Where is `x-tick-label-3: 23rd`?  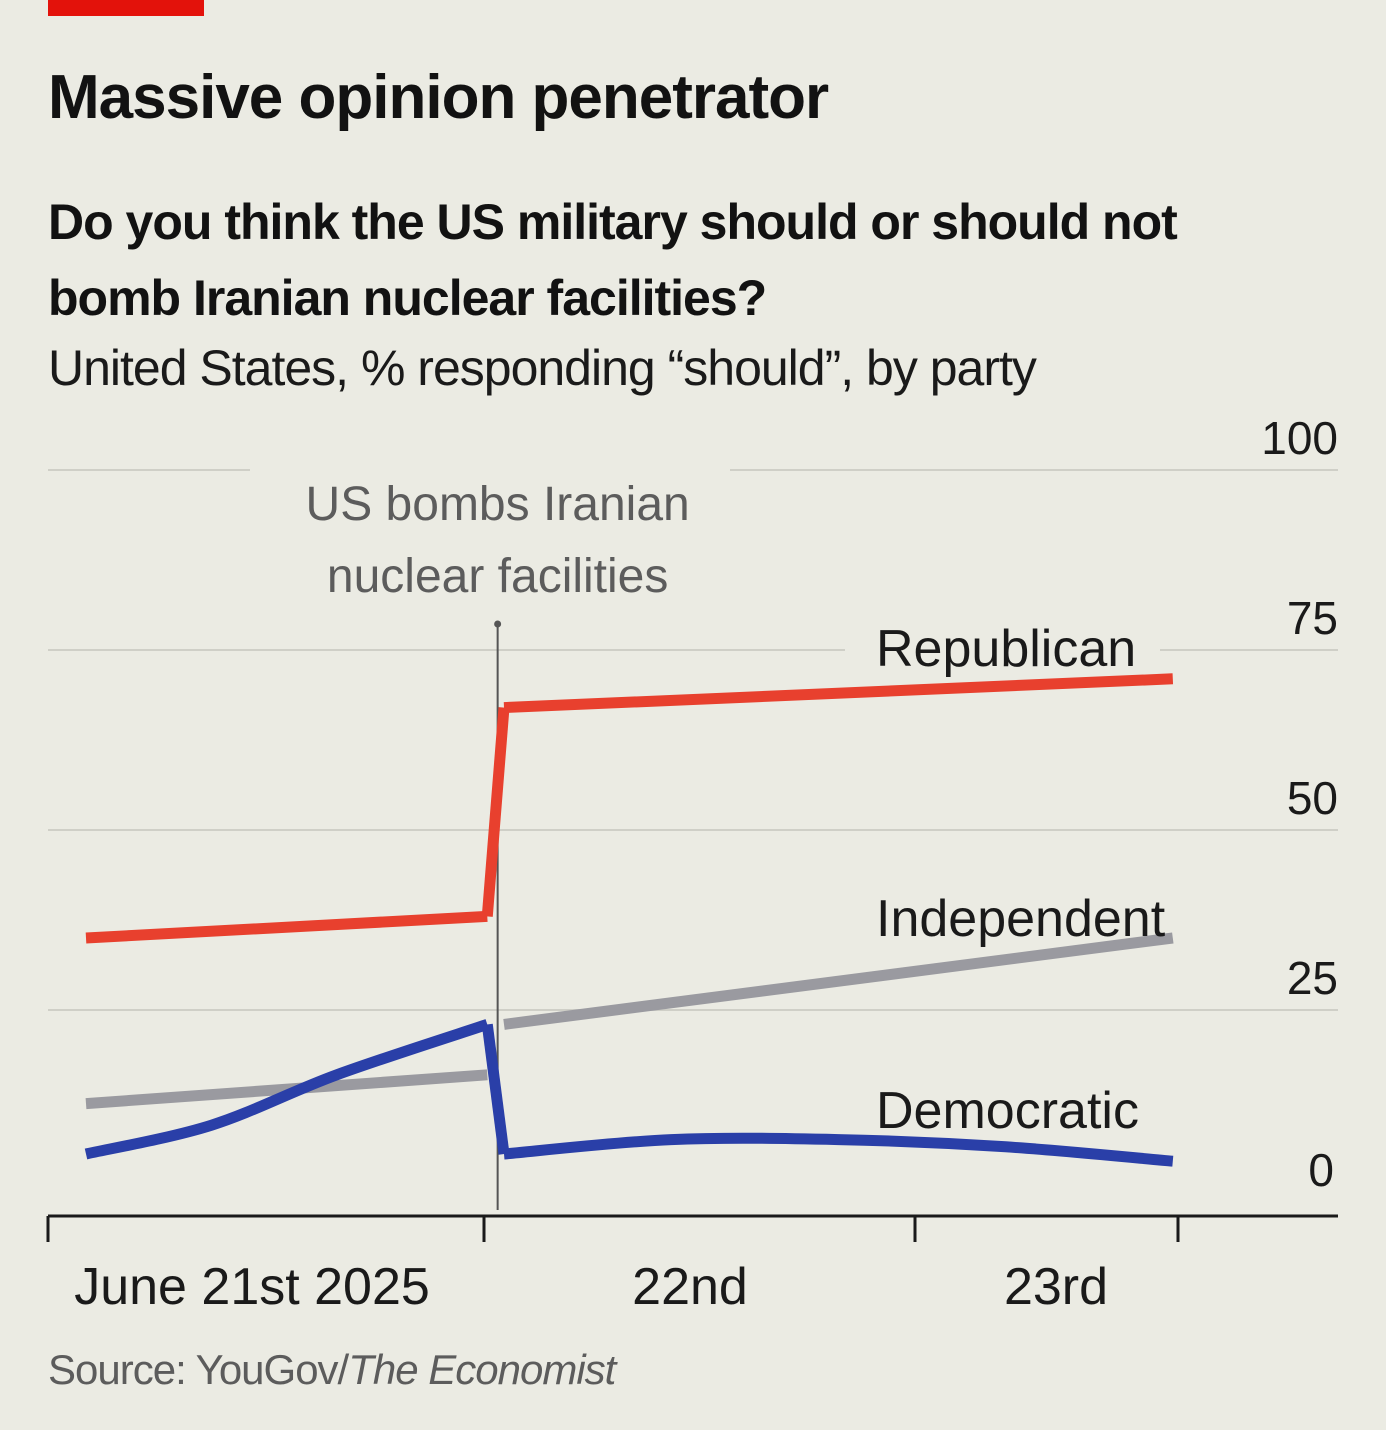
x-tick-label-3: 23rd is located at coordinates (1056, 1287).